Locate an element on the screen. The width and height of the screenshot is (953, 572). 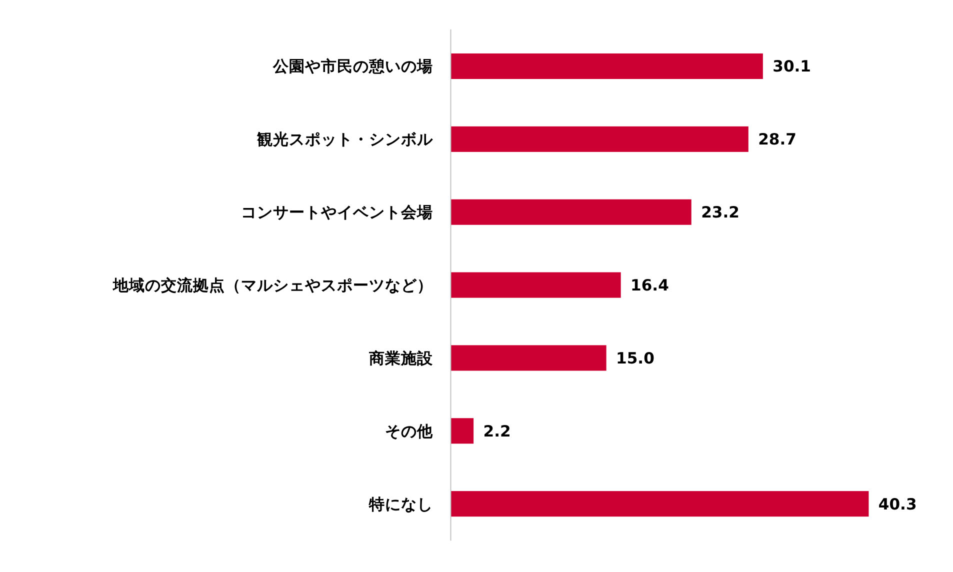
y-tick-label: 特になし is located at coordinates (401, 504).